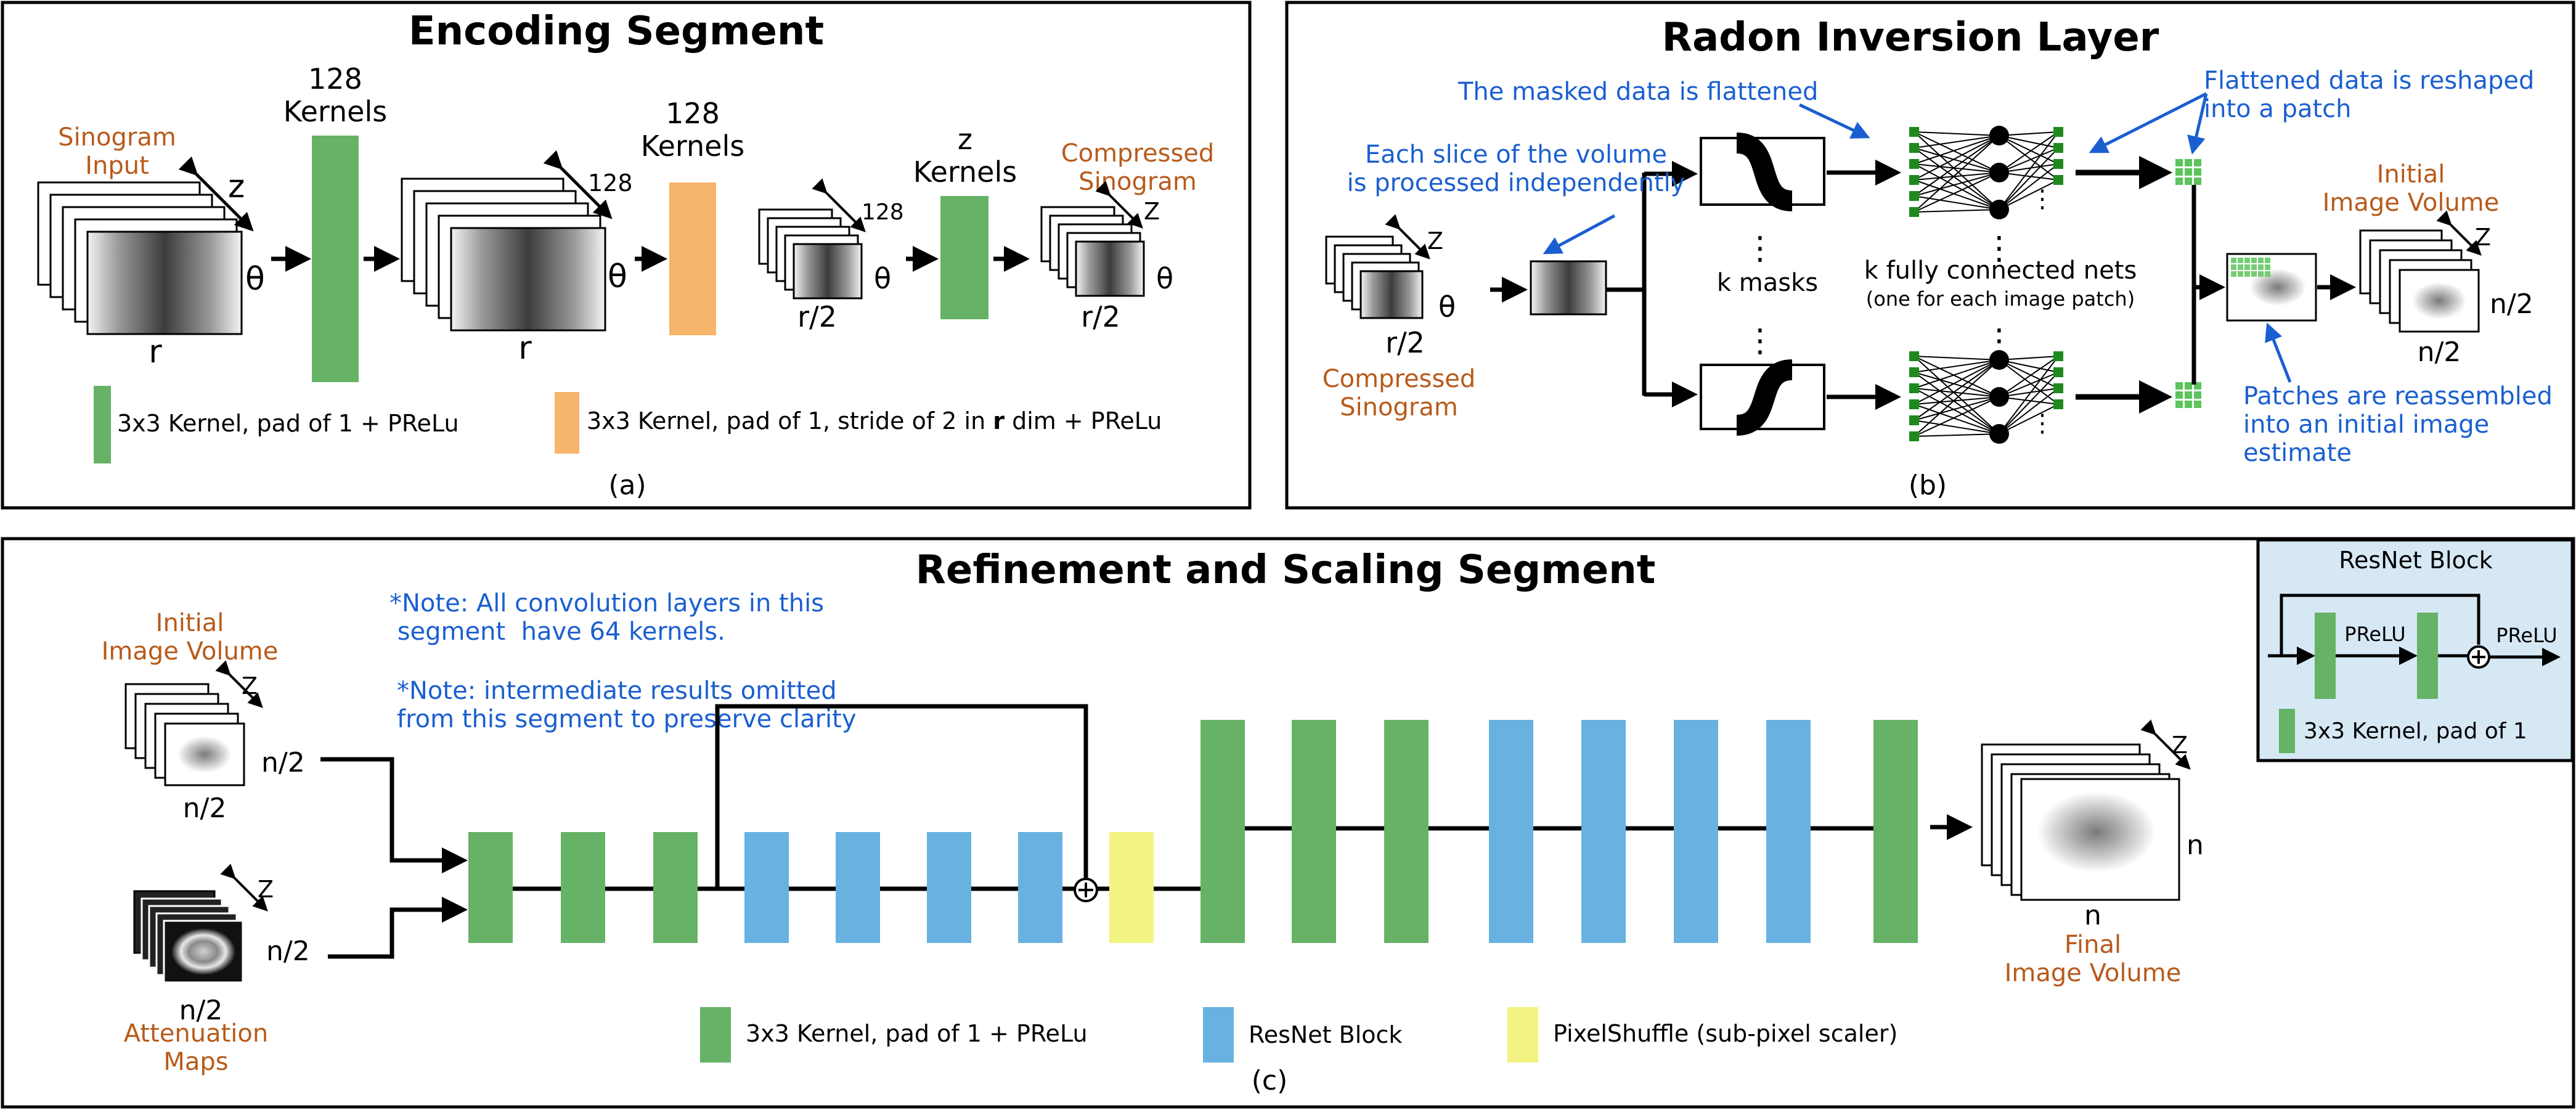 Image resolution: width=2576 pixels, height=1110 pixels. I want to click on resnet-conv-a, so click(2326, 656).